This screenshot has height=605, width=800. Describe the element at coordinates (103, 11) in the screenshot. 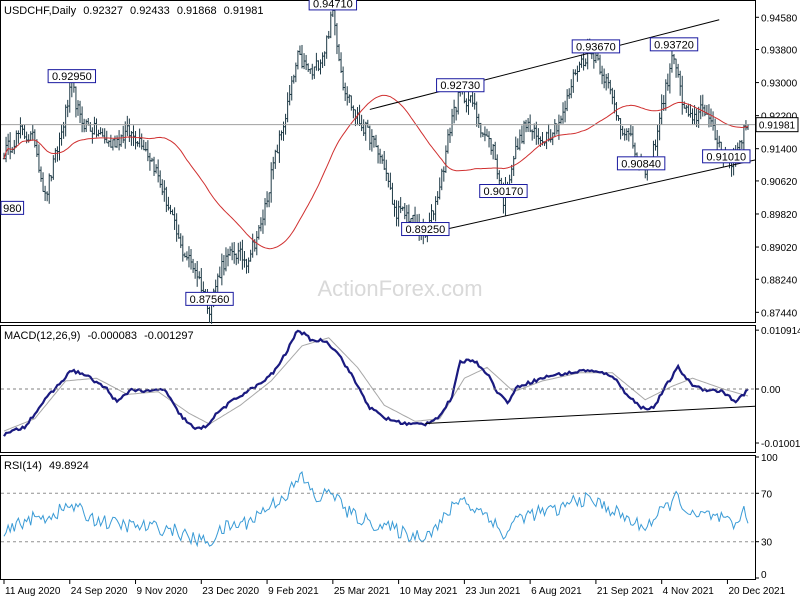

I see `ohlc-open: 0.92327` at that location.